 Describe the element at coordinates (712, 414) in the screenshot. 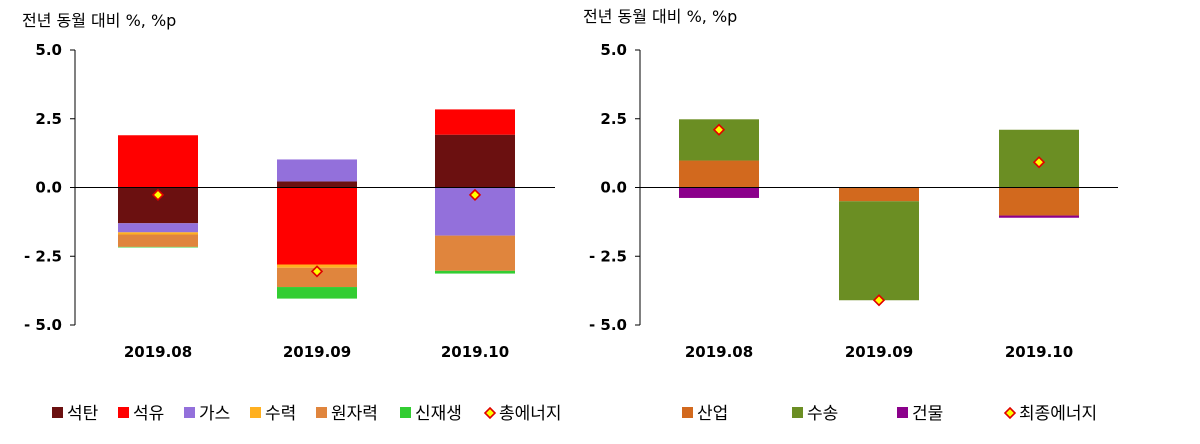

I see `legend-label: 산업` at that location.